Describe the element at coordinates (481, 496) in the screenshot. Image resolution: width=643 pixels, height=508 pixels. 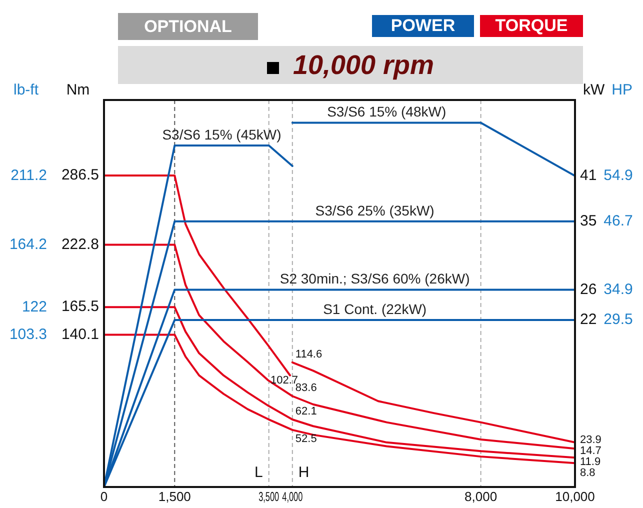
I see `x-tick-label: 8,000` at that location.